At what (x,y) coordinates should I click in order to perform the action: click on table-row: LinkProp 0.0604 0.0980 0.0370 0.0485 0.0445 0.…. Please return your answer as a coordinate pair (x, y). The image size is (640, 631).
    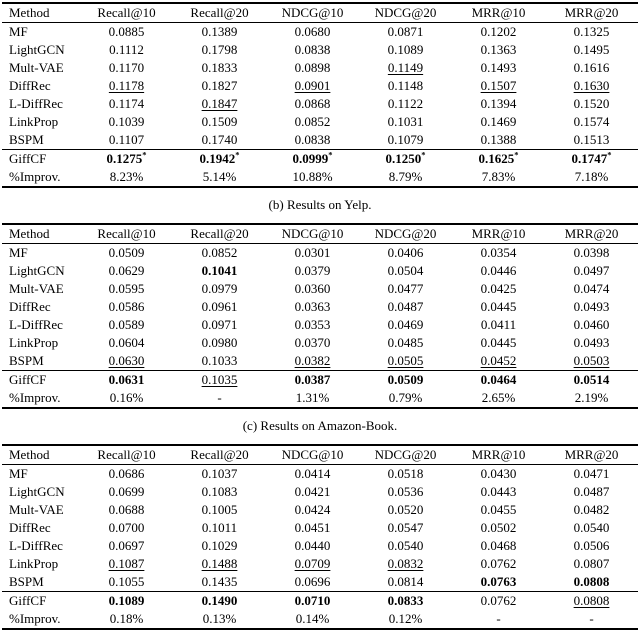
    Looking at the image, I should click on (320, 343).